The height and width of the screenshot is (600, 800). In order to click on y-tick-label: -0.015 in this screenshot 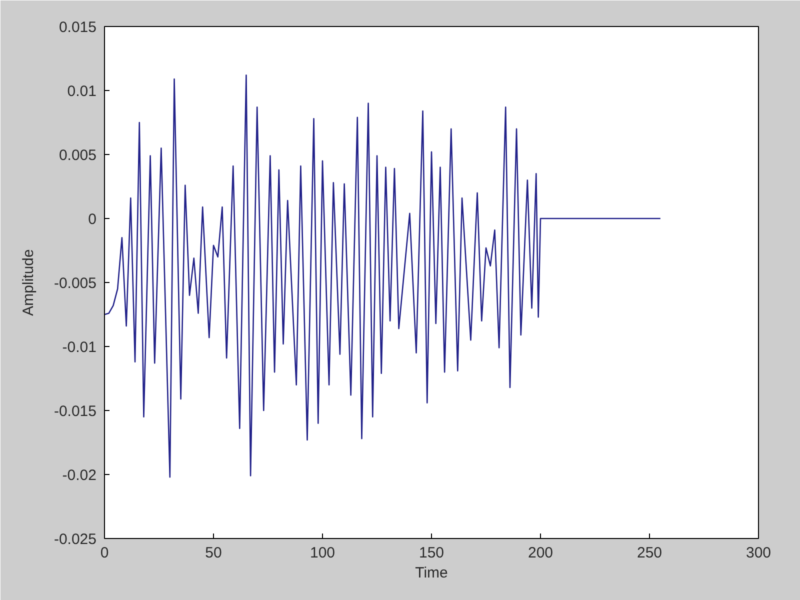, I will do `click(75, 411)`.